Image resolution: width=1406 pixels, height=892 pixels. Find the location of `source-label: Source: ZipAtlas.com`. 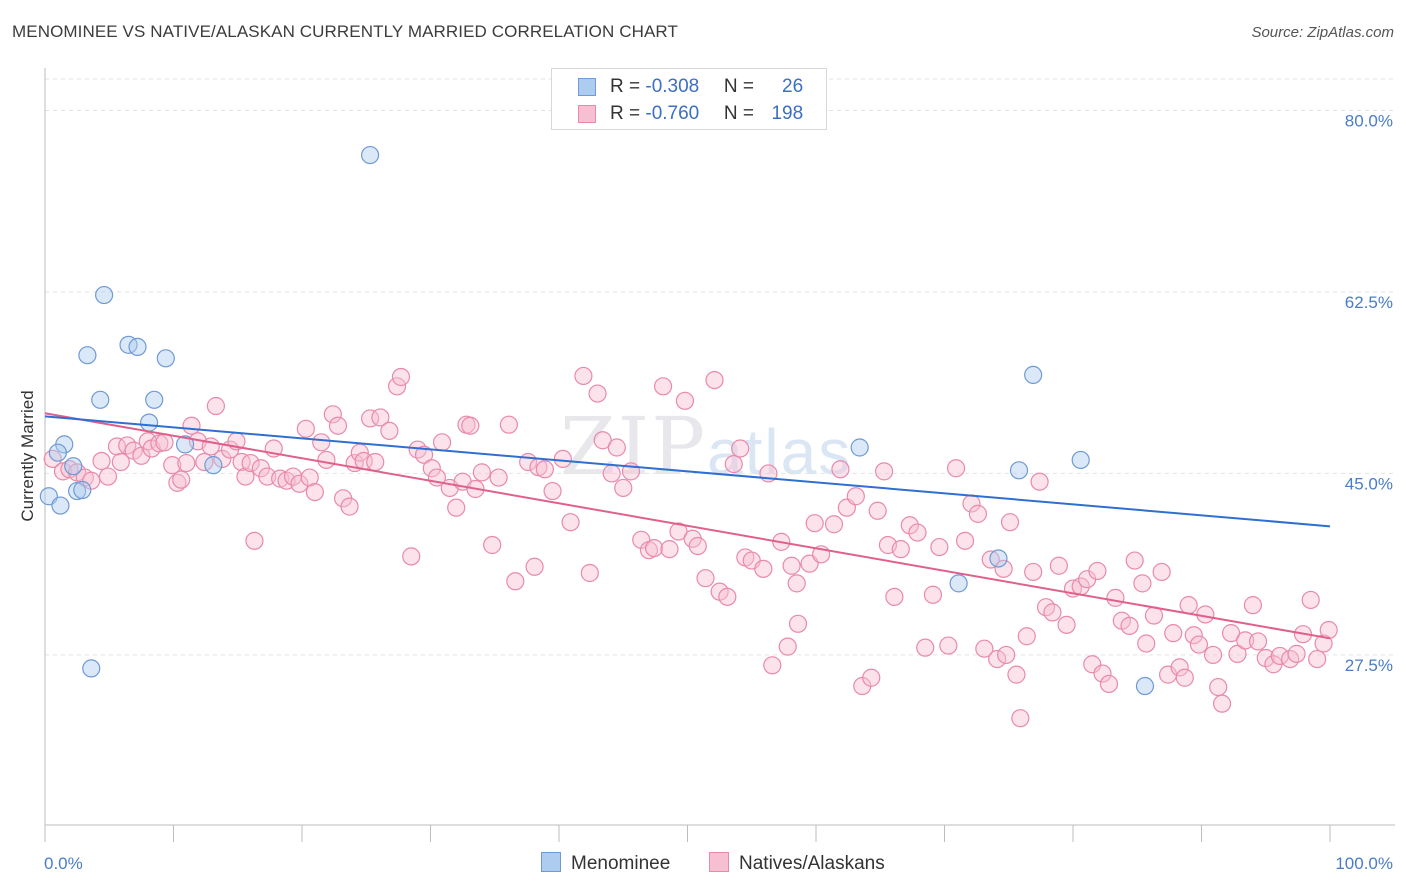

source-label: Source: ZipAtlas.com is located at coordinates (1322, 32).